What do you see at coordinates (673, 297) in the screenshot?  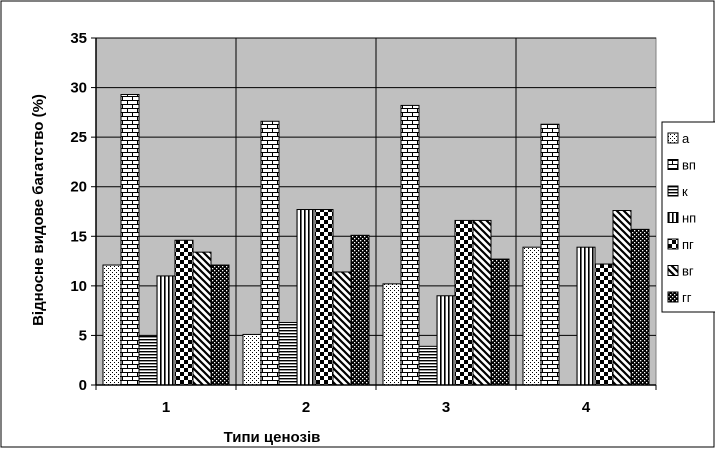 I see `legend-swatch-гг` at bounding box center [673, 297].